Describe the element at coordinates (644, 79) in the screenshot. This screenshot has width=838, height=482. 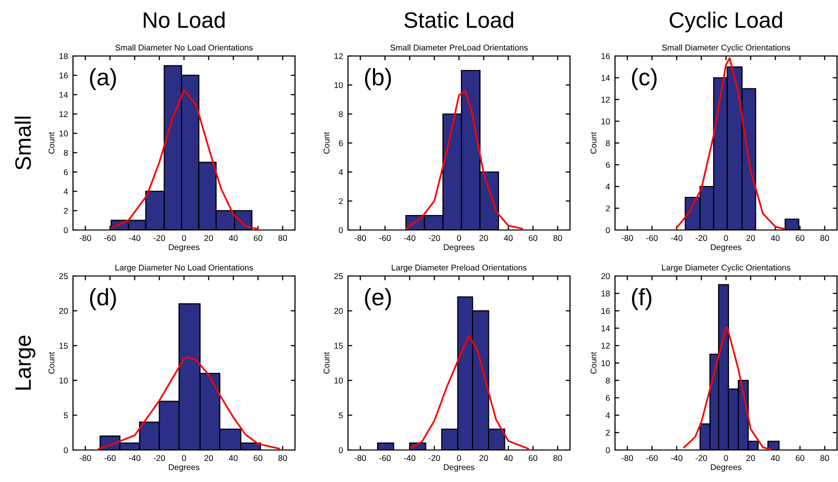
I see `annotation: (c)` at that location.